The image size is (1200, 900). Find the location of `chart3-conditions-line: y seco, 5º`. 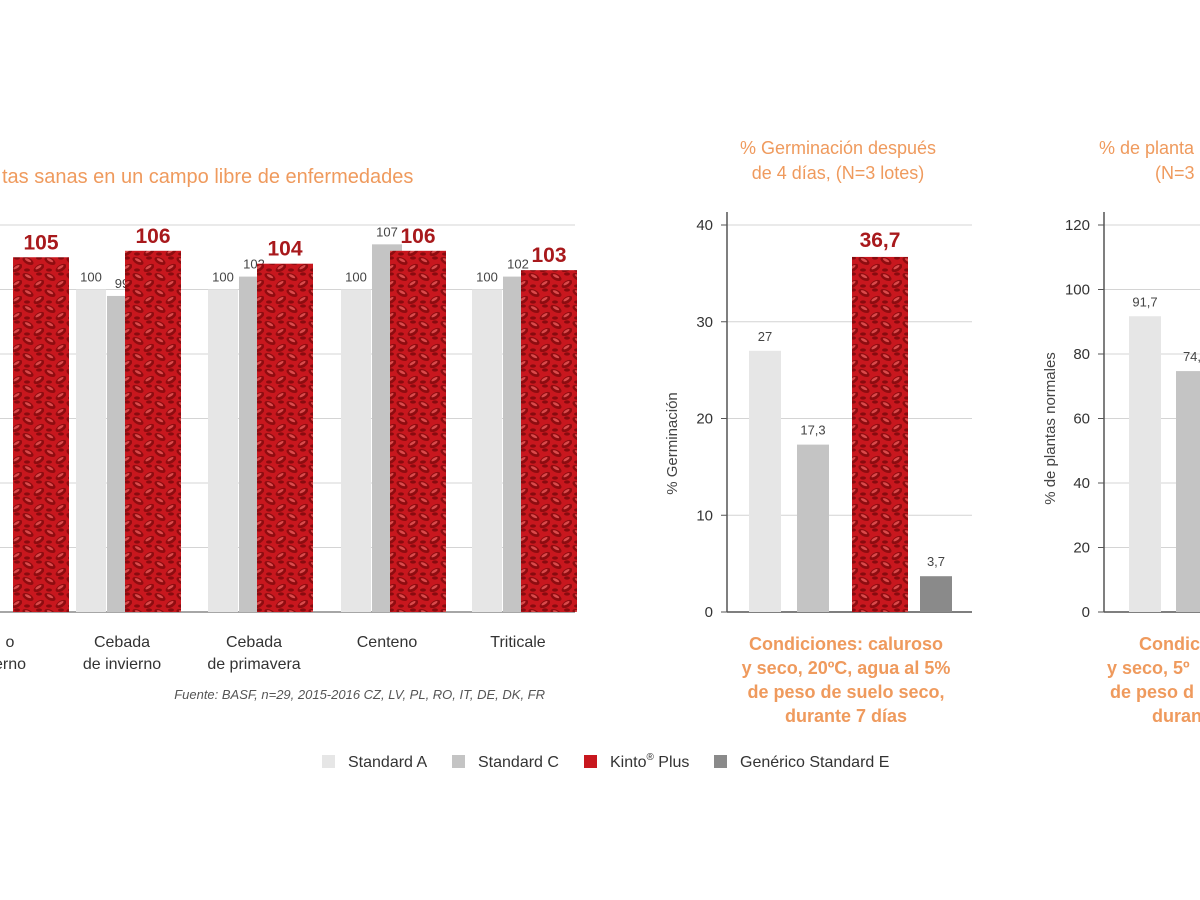

chart3-conditions-line: y seco, 5º is located at coordinates (1148, 668).